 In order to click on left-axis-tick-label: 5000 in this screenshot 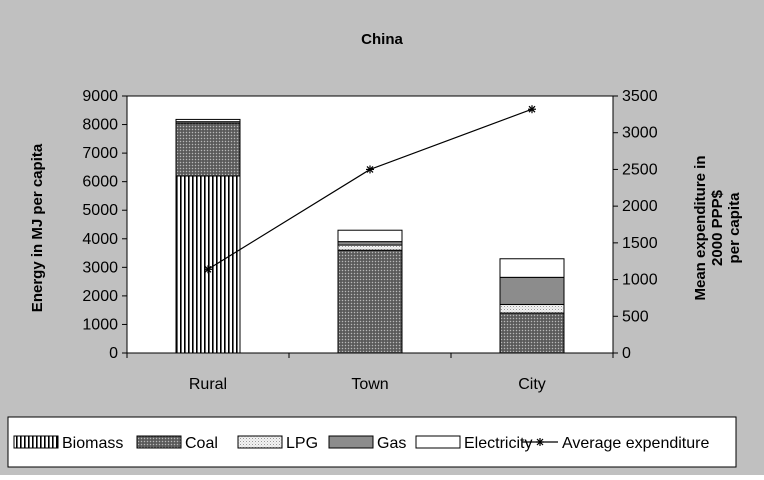, I will do `click(100, 210)`.